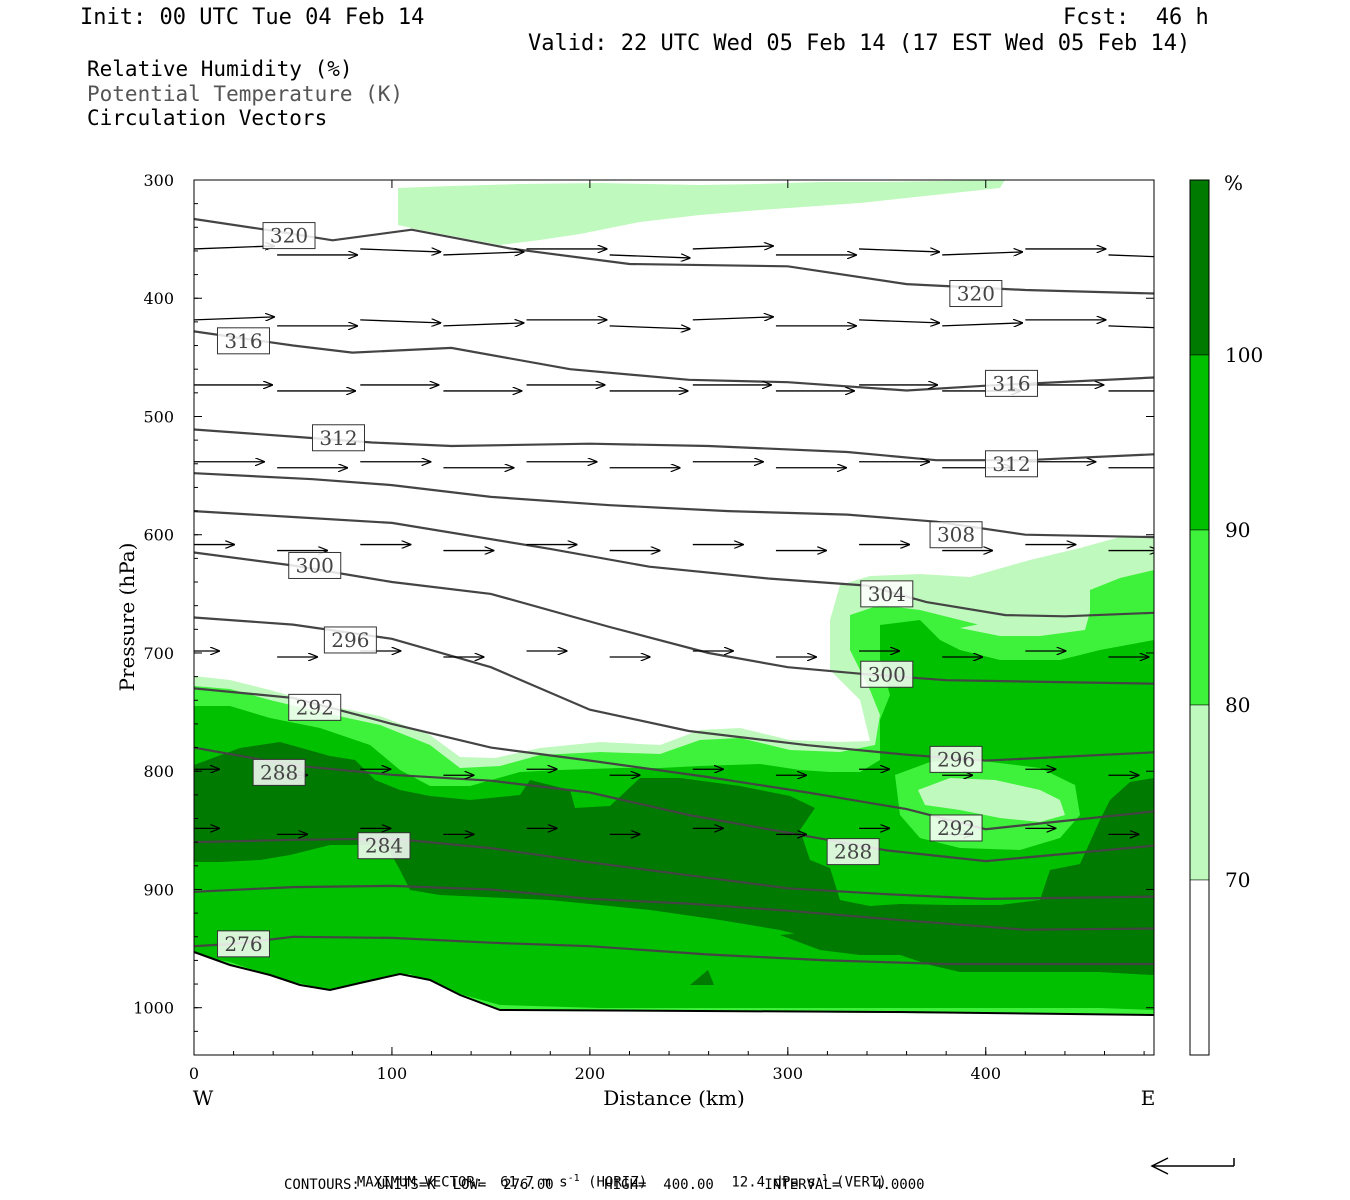 Image resolution: width=1350 pixels, height=1200 pixels. I want to click on x-axis-title: Distance (km), so click(674, 1098).